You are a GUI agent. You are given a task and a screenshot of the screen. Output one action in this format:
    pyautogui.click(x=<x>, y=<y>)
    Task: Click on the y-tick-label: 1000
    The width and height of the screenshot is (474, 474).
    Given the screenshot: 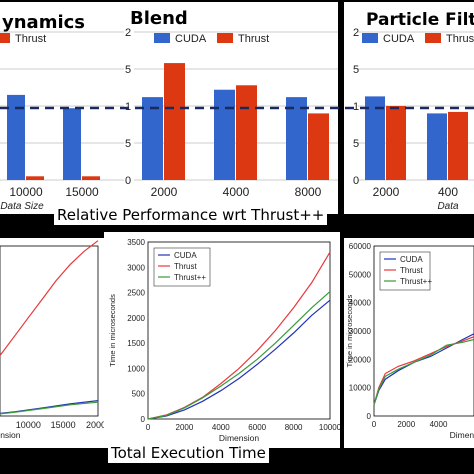 What is the action you would take?
    pyautogui.click(x=136, y=368)
    